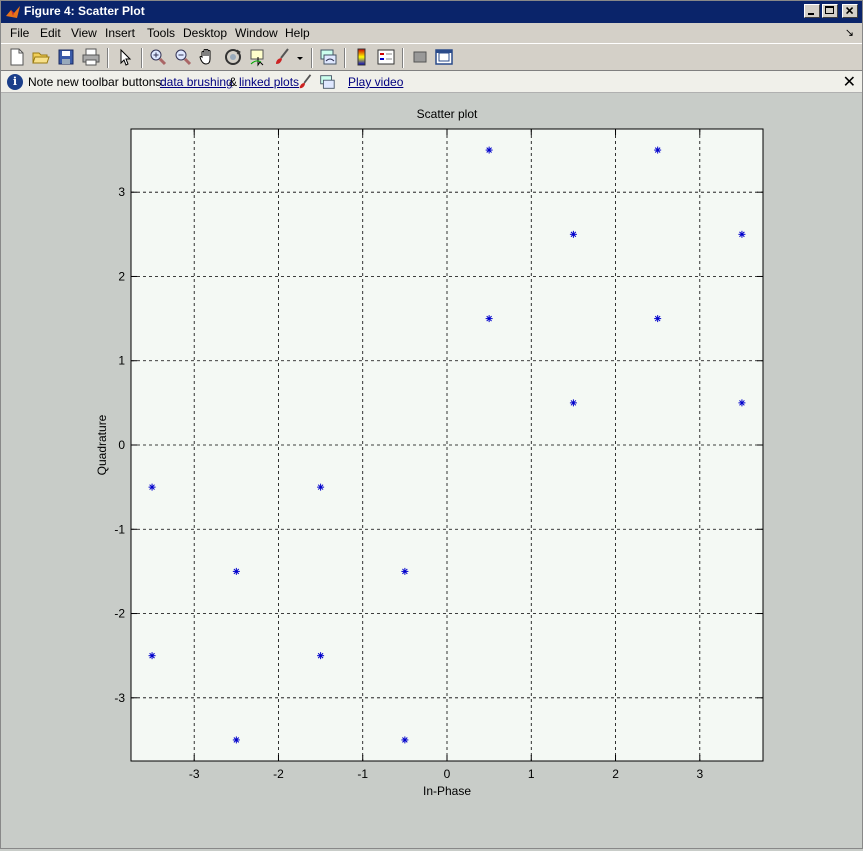  What do you see at coordinates (15, 82) in the screenshot?
I see `info-icon: i` at bounding box center [15, 82].